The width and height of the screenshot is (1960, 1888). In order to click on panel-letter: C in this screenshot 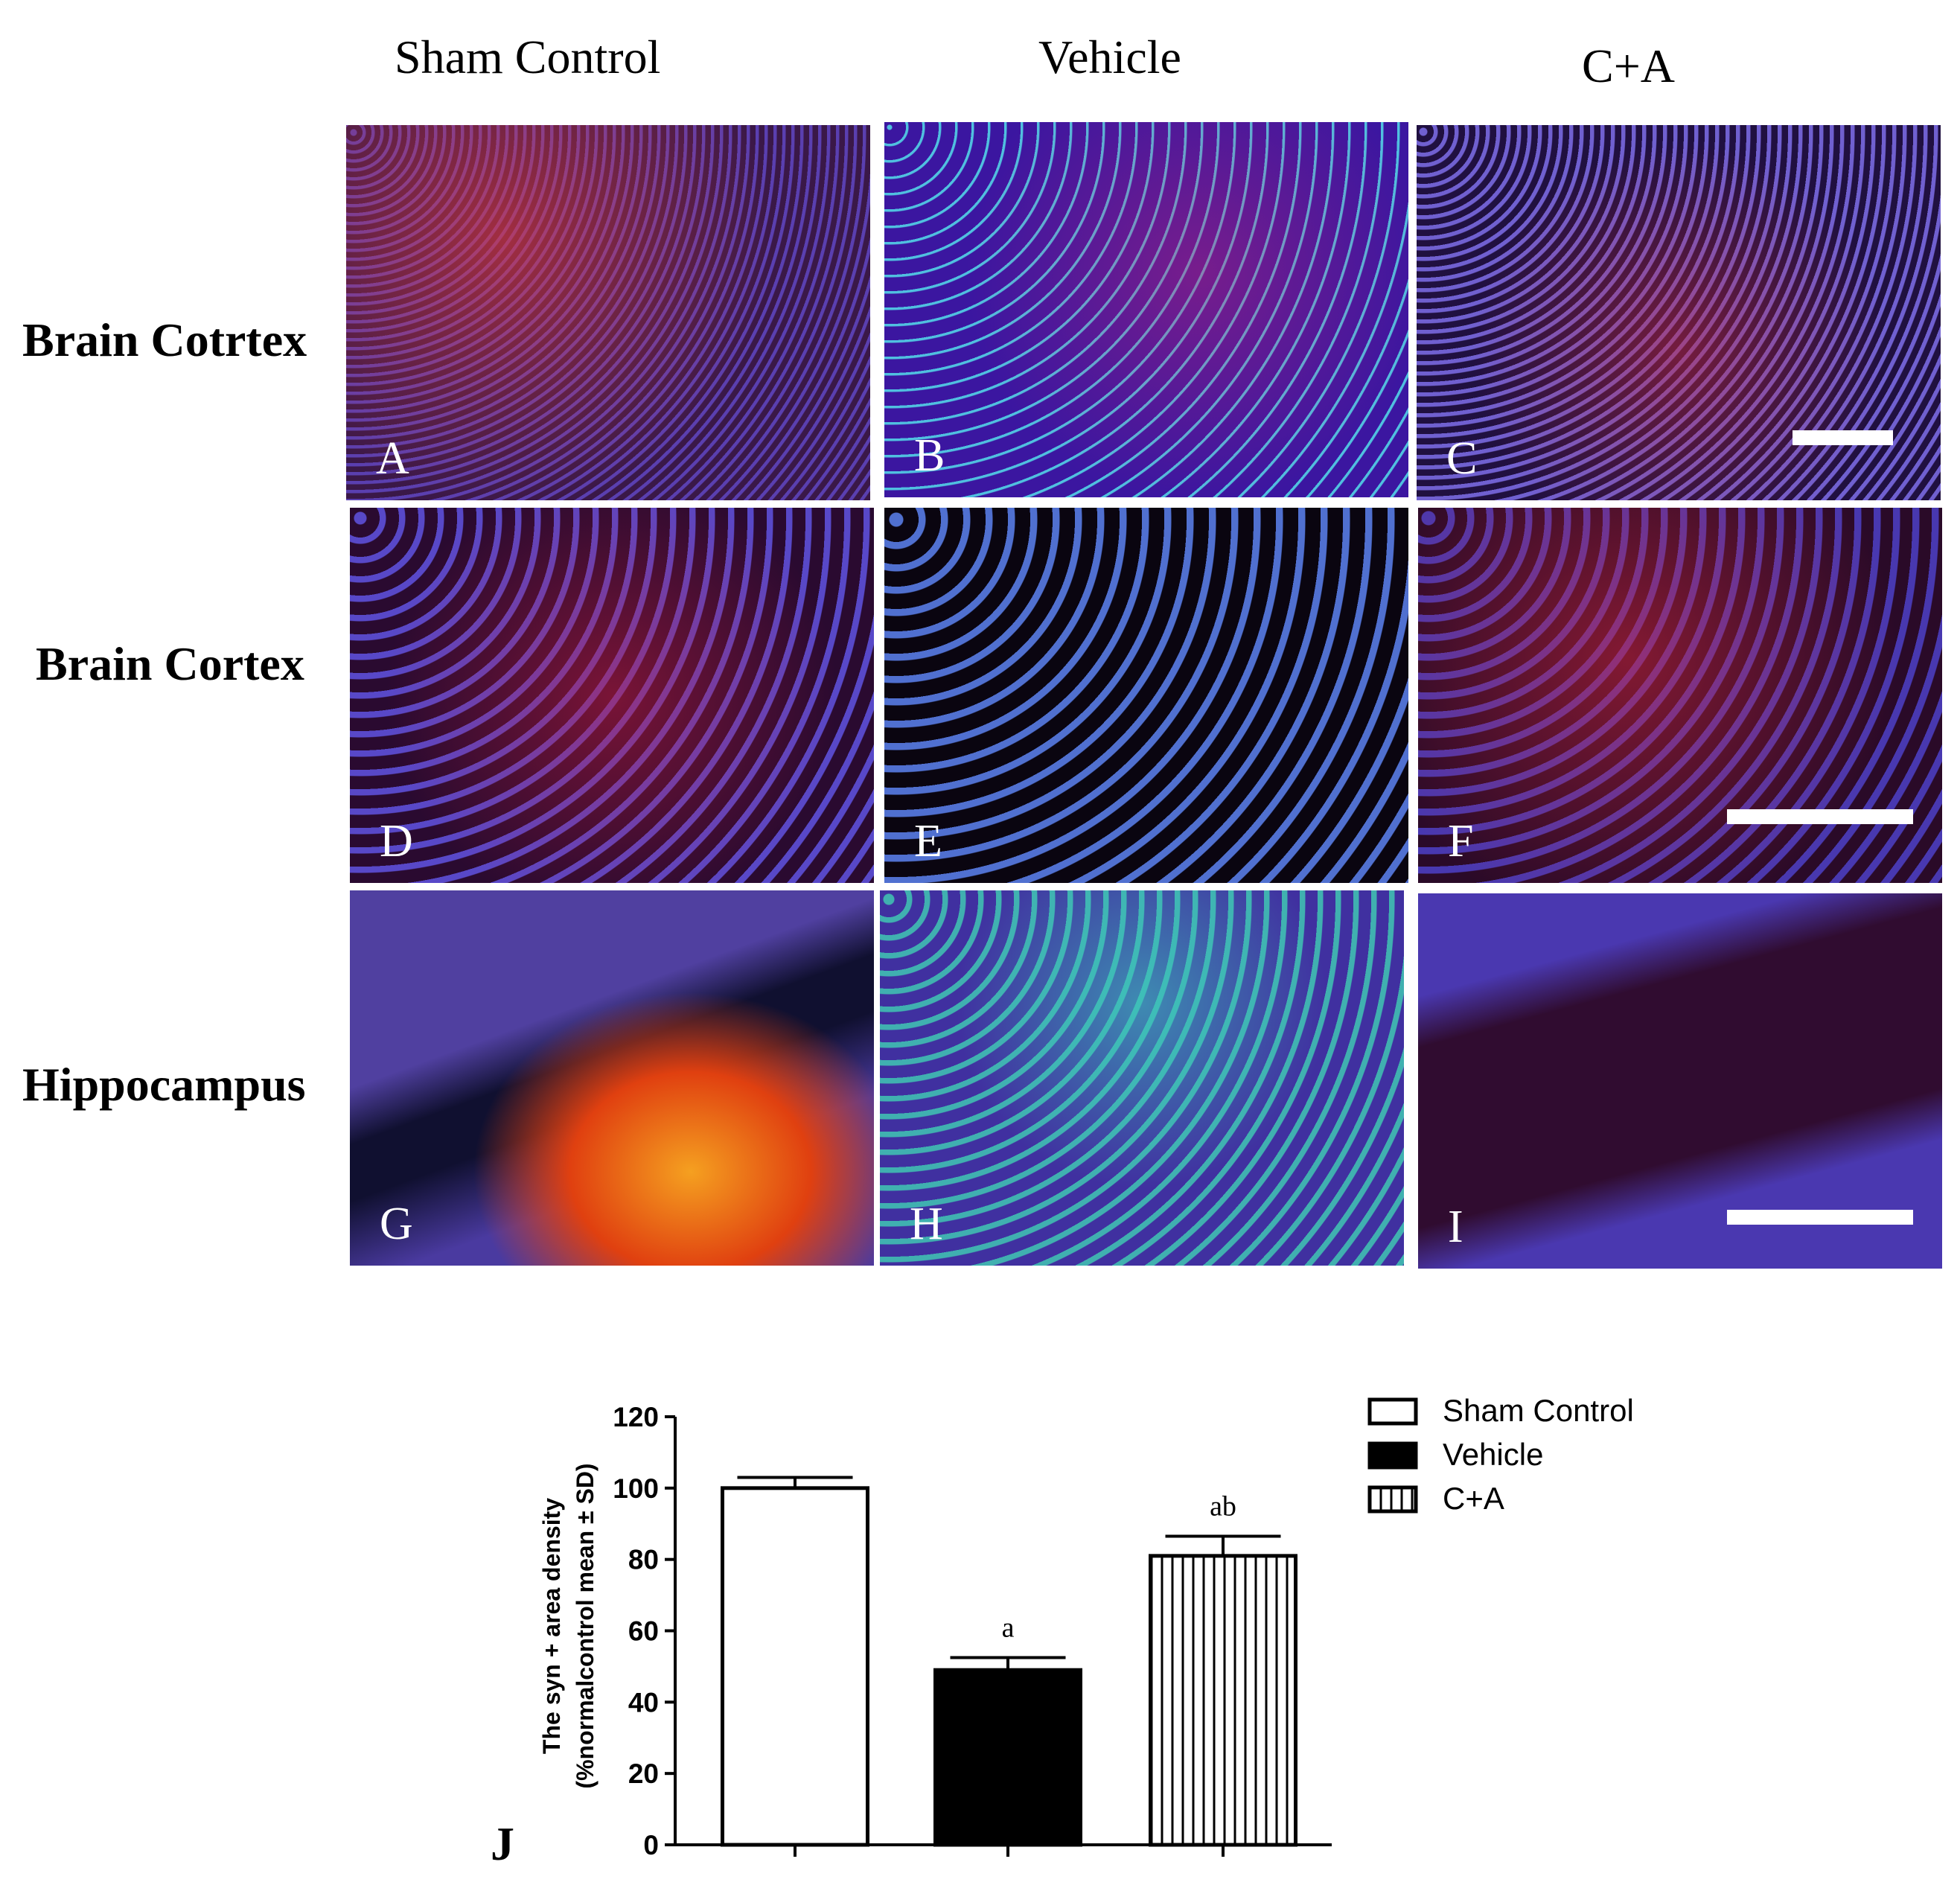, I will do `click(1462, 459)`.